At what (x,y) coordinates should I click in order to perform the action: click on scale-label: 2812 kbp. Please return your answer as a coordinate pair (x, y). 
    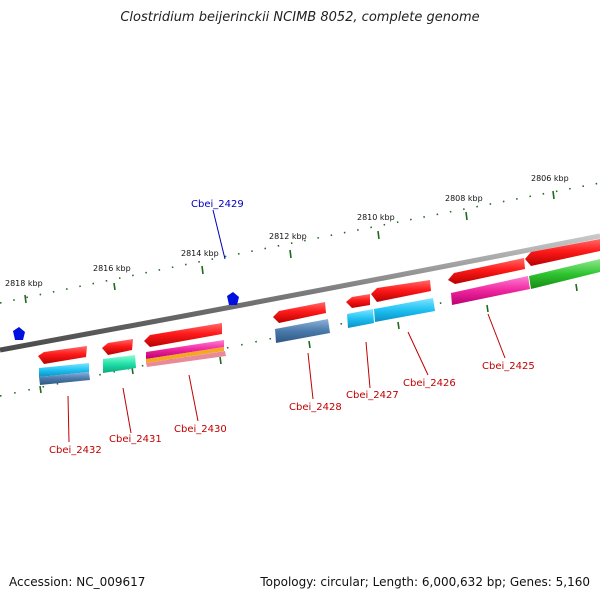
    Looking at the image, I should click on (288, 236).